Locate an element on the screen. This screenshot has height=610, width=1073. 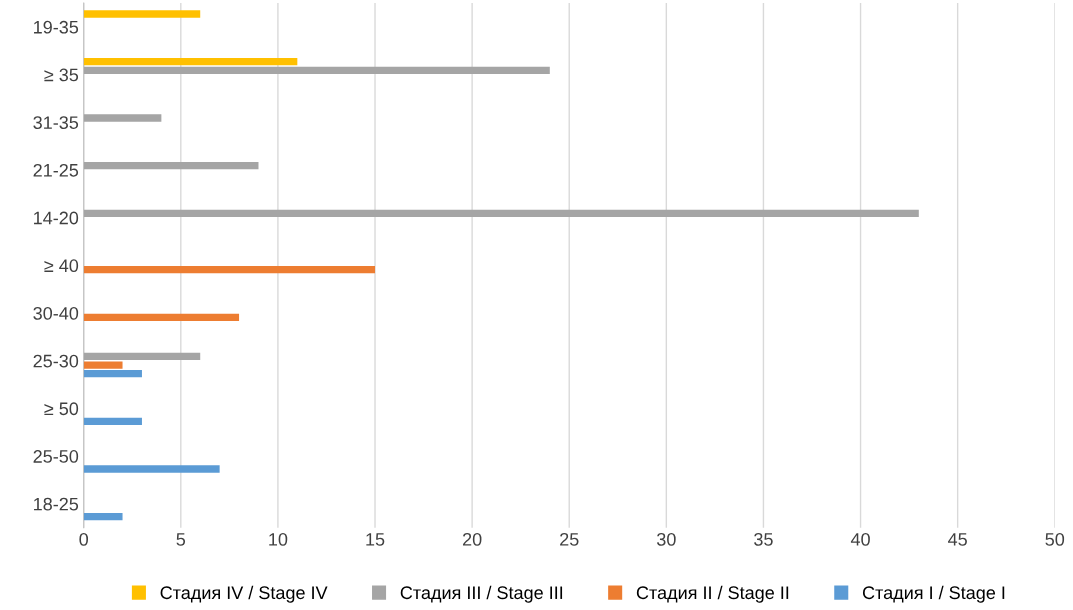
x-tick-label: 5 is located at coordinates (181, 539).